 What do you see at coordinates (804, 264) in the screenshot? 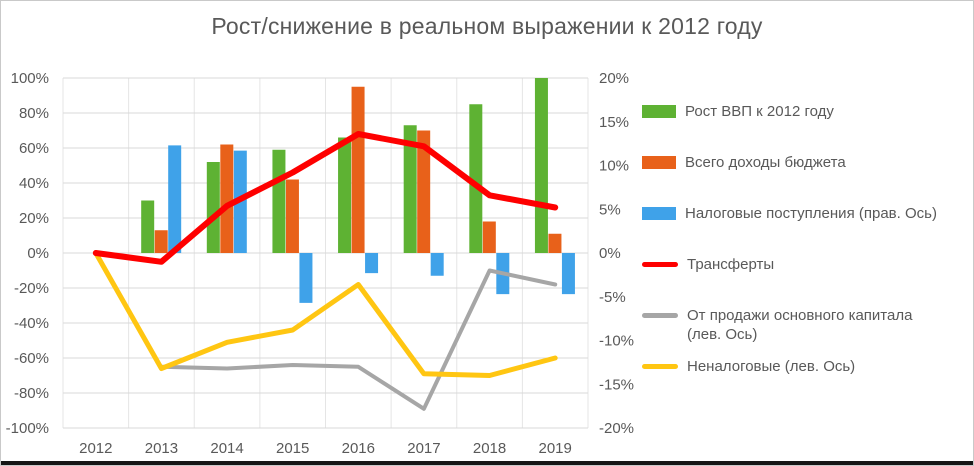
I see `legend-item-3: Трансферты` at bounding box center [804, 264].